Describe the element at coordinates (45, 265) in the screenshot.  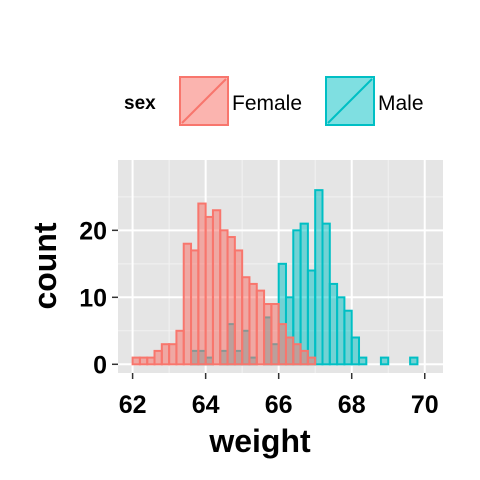
I see `y-axis-title: count` at that location.